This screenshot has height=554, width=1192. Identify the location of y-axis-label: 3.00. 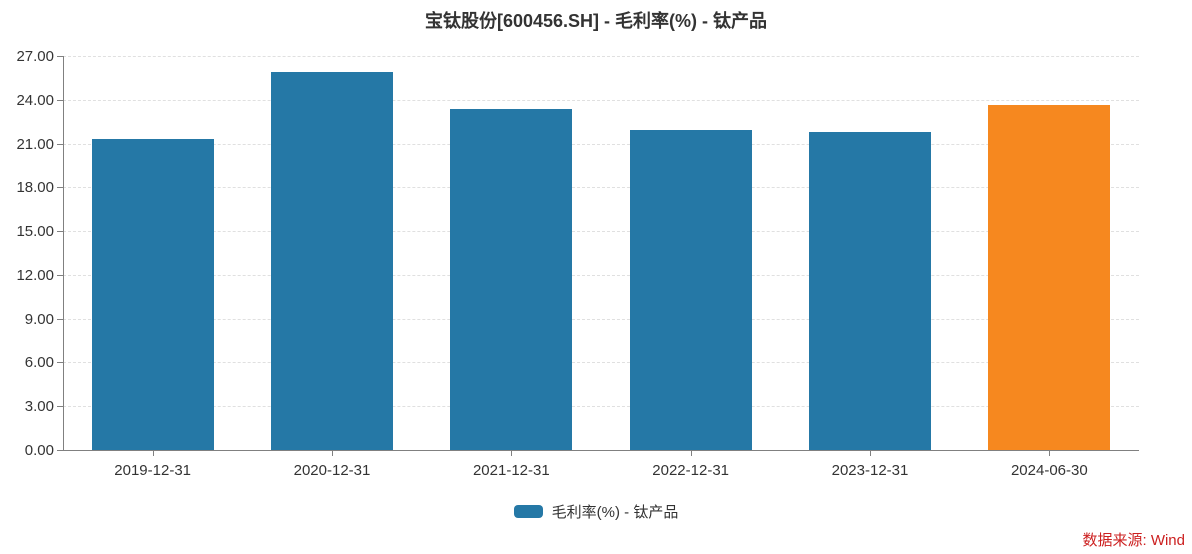
(39, 407).